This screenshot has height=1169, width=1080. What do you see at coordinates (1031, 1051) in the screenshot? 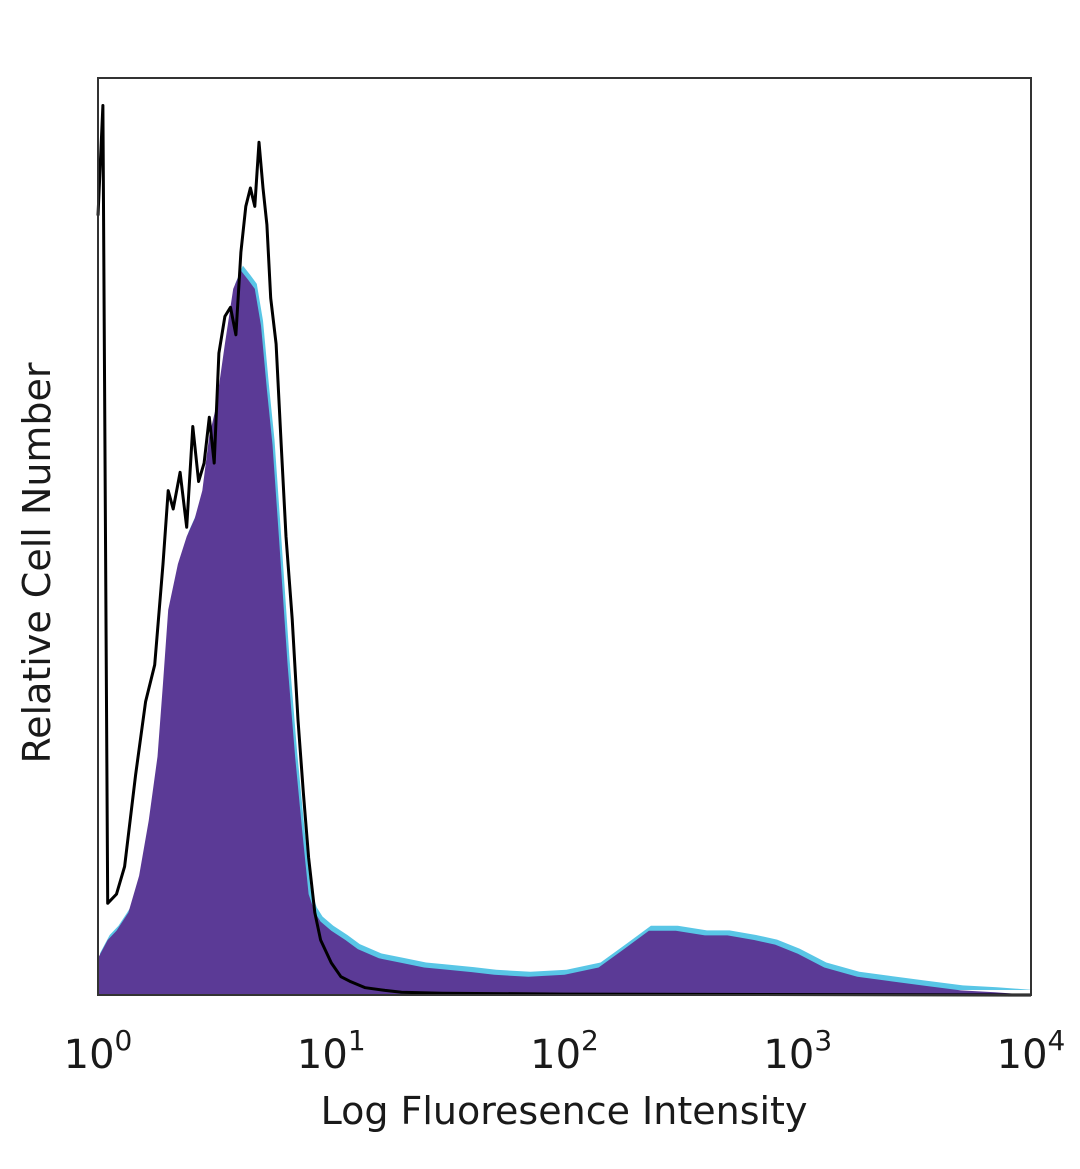
I see `x-tick-label: 10⁴` at bounding box center [1031, 1051].